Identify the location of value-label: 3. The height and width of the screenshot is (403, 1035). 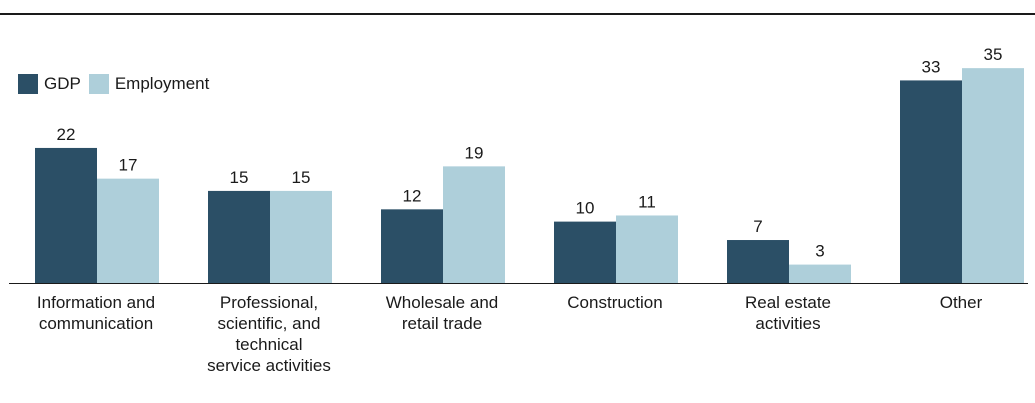
(819, 251).